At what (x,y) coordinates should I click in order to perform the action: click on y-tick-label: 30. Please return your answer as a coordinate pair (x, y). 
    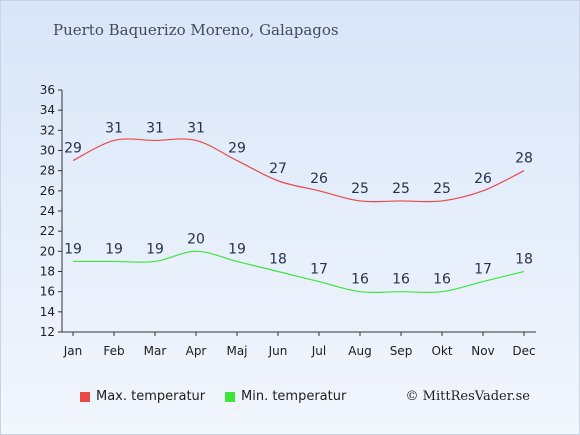
    Looking at the image, I should click on (47, 151).